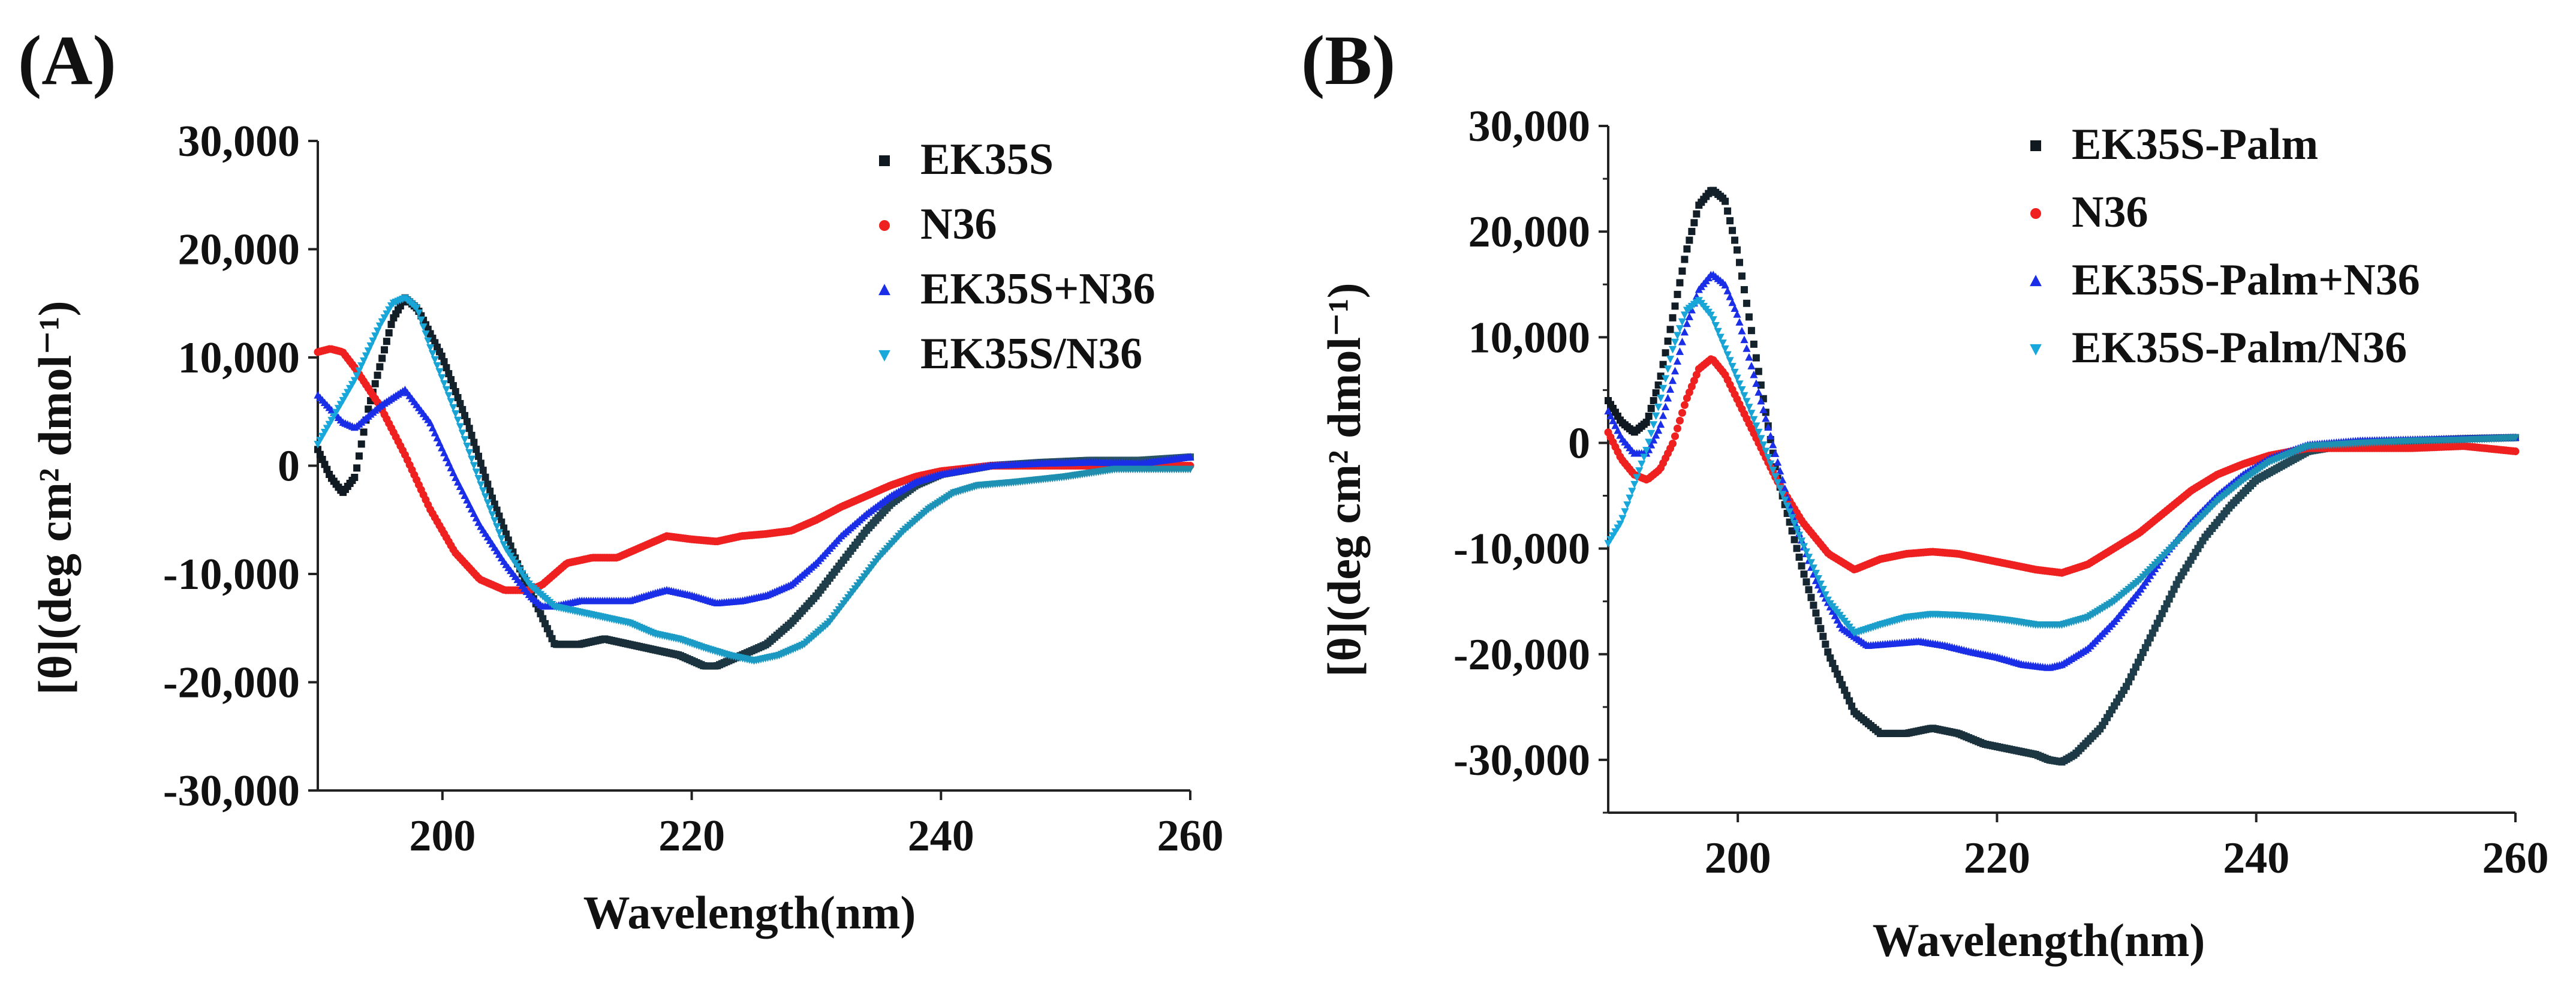 The image size is (2576, 992). Describe the element at coordinates (1037, 289) in the screenshot. I see `legend-label: EK35S+N36` at that location.